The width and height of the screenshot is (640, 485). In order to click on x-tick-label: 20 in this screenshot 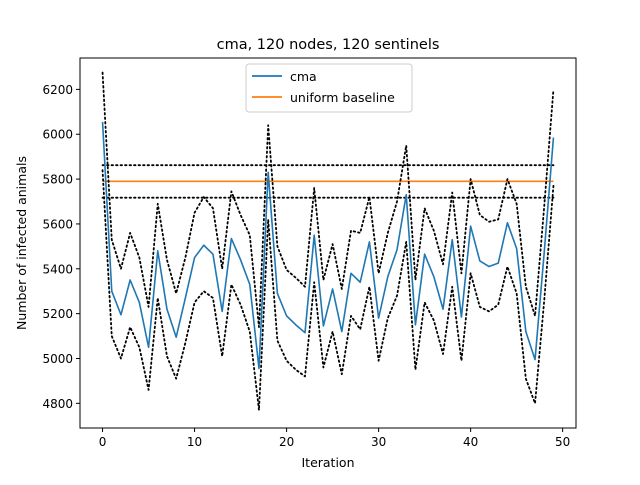, I will do `click(286, 442)`.